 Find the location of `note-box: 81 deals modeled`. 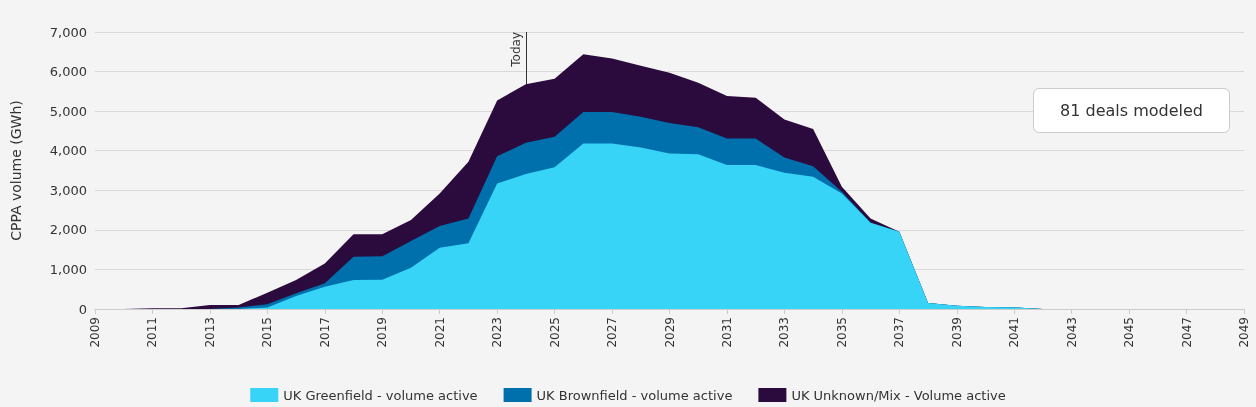

note-box: 81 deals modeled is located at coordinates (1131, 110).